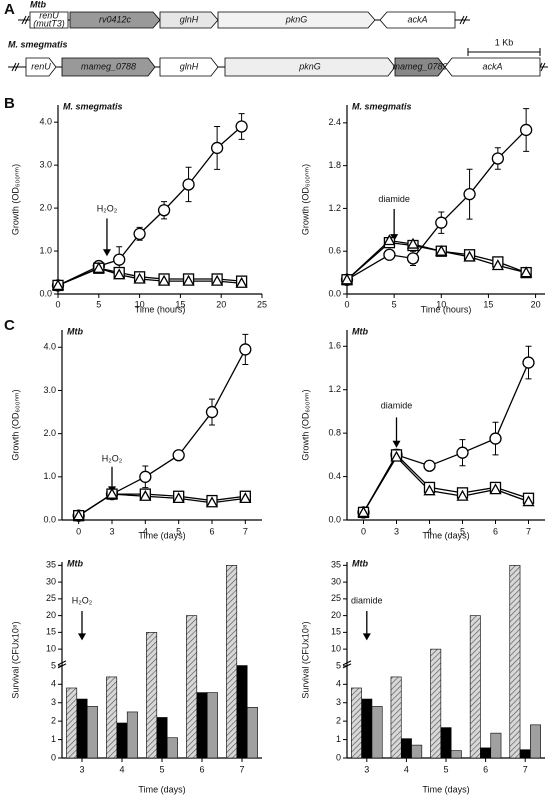 The height and width of the screenshot is (800, 560). What do you see at coordinates (51, 565) in the screenshot?
I see `y-tick-label: 35` at bounding box center [51, 565].